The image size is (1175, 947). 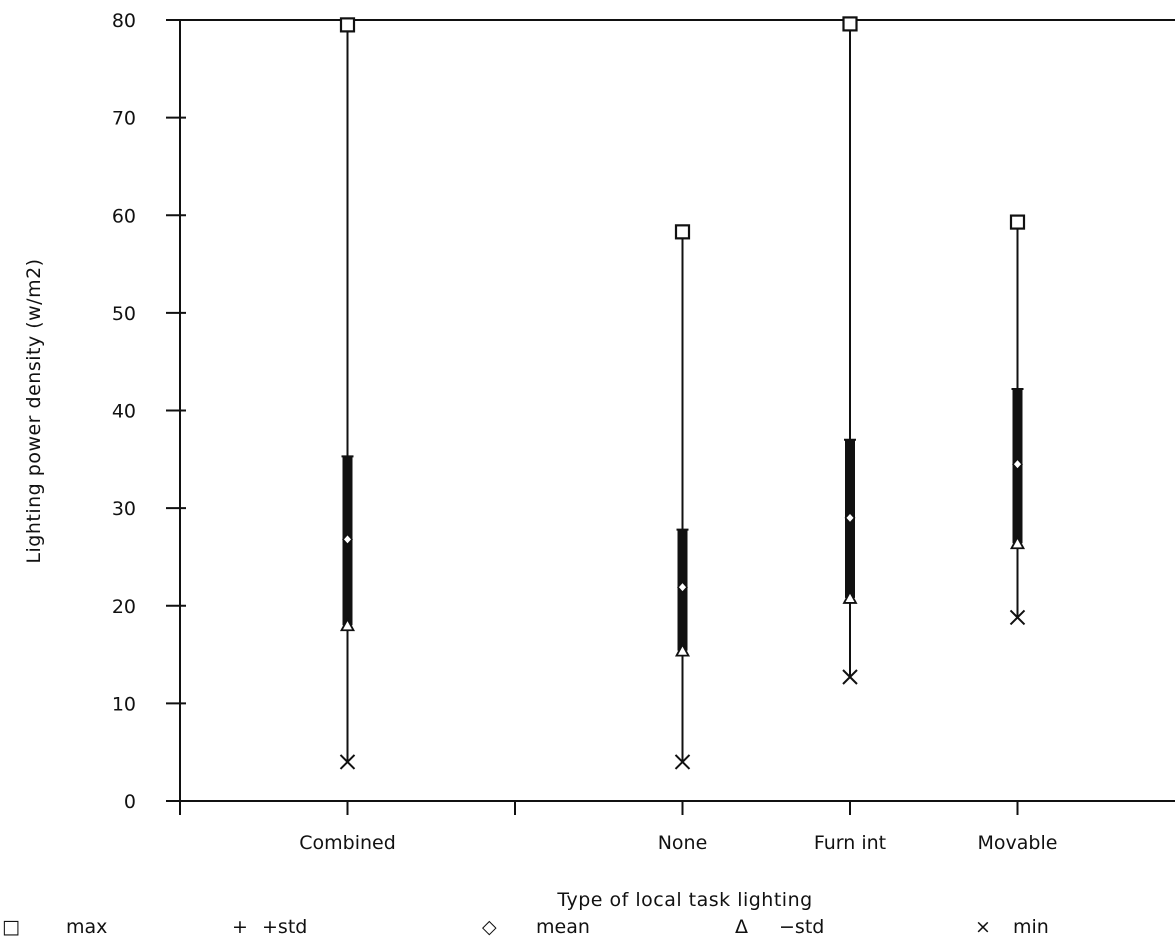 I want to click on legend-label-max: max, so click(x=87, y=927).